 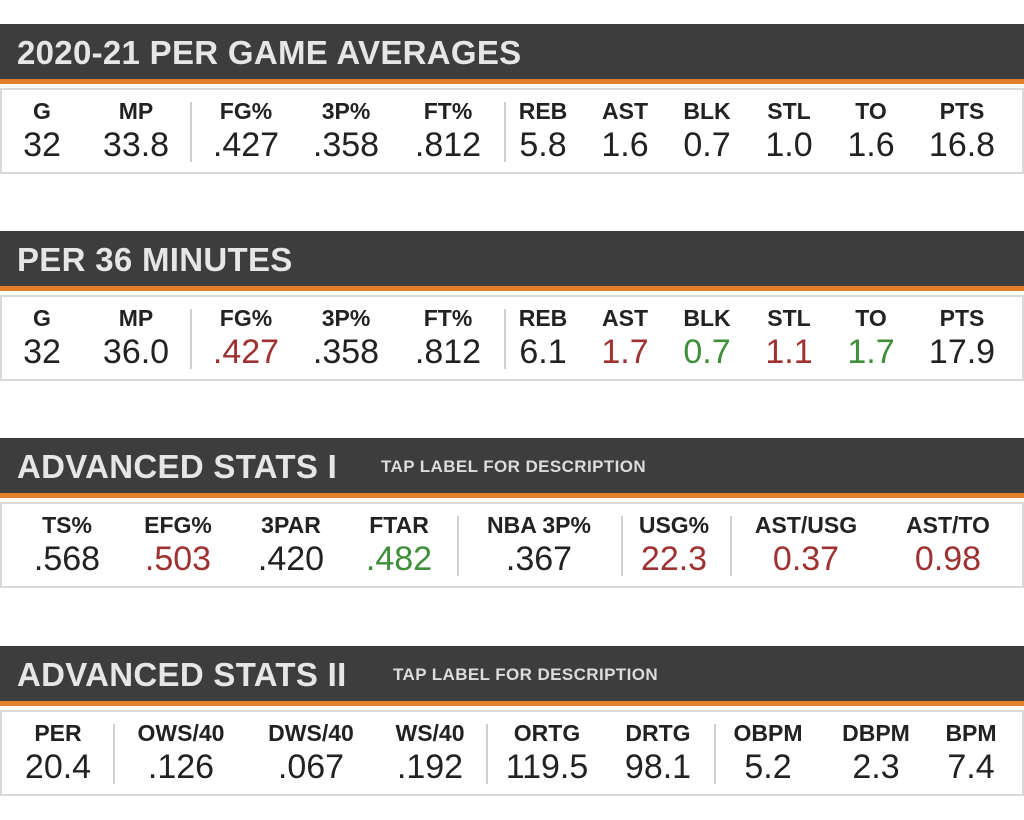 What do you see at coordinates (674, 525) in the screenshot?
I see `stat-label: USG%` at bounding box center [674, 525].